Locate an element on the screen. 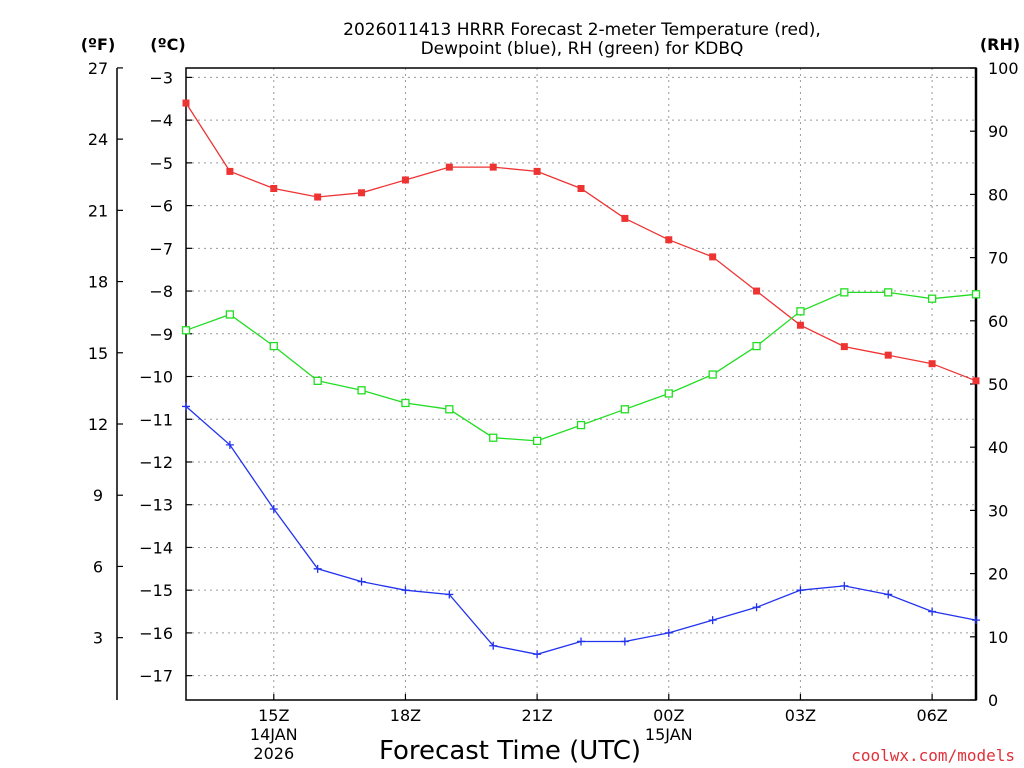 This screenshot has width=1024, height=768. fahrenheit-tick-label: 9 is located at coordinates (98, 495).